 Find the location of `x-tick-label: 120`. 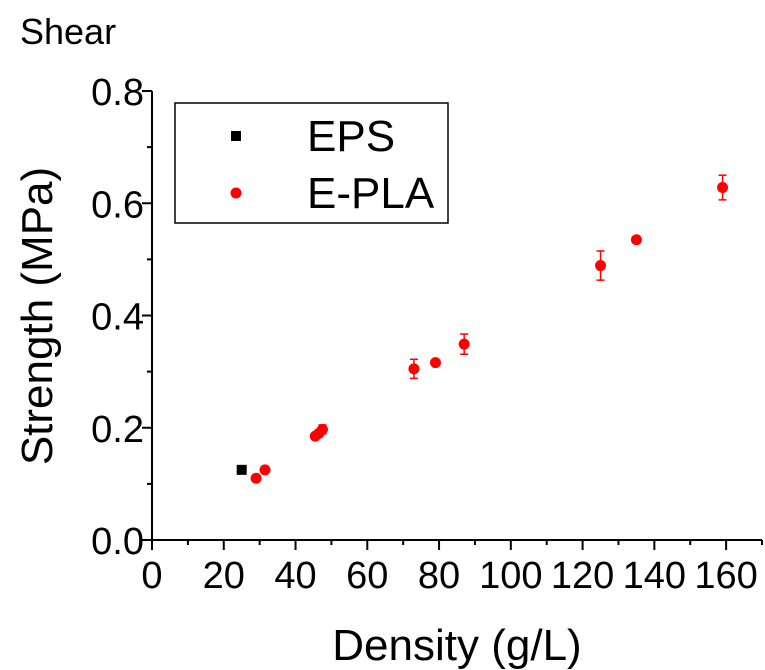

x-tick-label: 120 is located at coordinates (582, 576).